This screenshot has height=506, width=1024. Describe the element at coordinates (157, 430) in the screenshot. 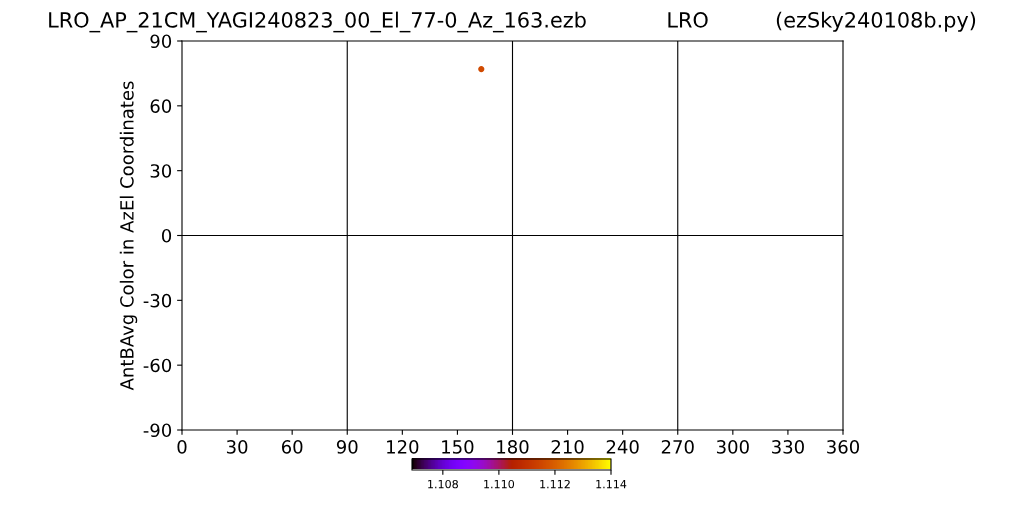

I see `y-tick-label: -90` at that location.